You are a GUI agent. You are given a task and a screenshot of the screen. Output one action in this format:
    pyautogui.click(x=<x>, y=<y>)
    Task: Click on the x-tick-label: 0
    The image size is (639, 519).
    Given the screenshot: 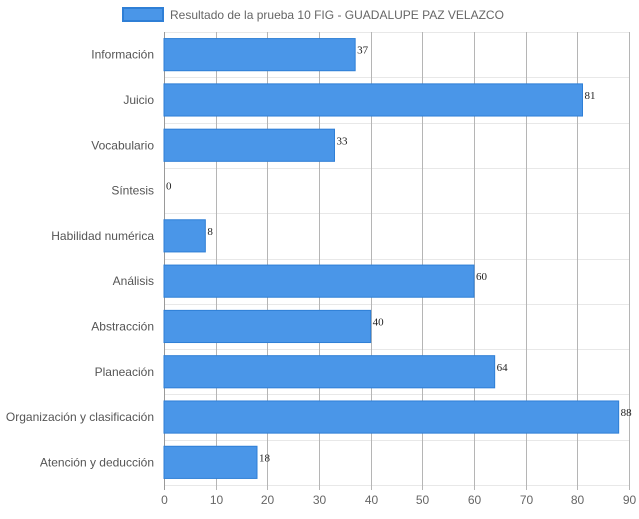 What is the action you would take?
    pyautogui.click(x=164, y=500)
    